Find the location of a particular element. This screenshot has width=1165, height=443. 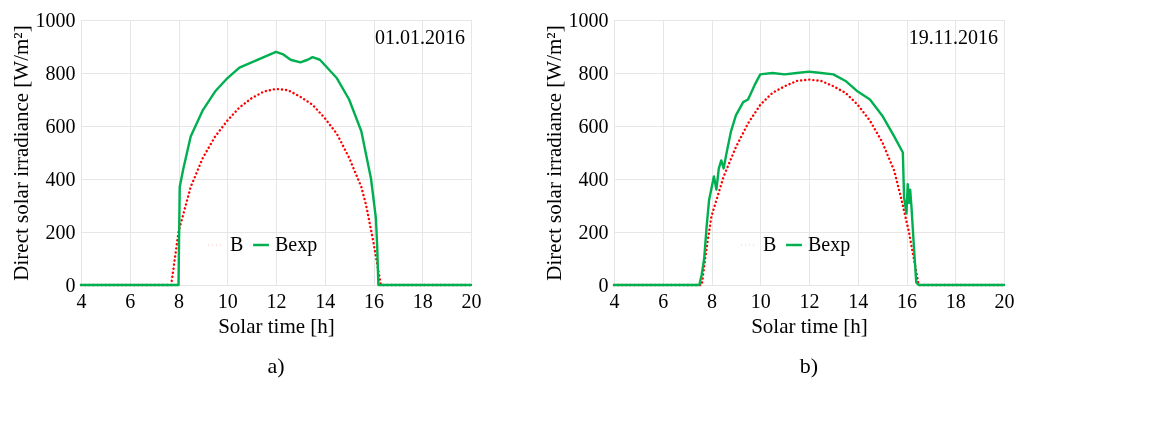

annotation: 19.11.2016 is located at coordinates (953, 37).